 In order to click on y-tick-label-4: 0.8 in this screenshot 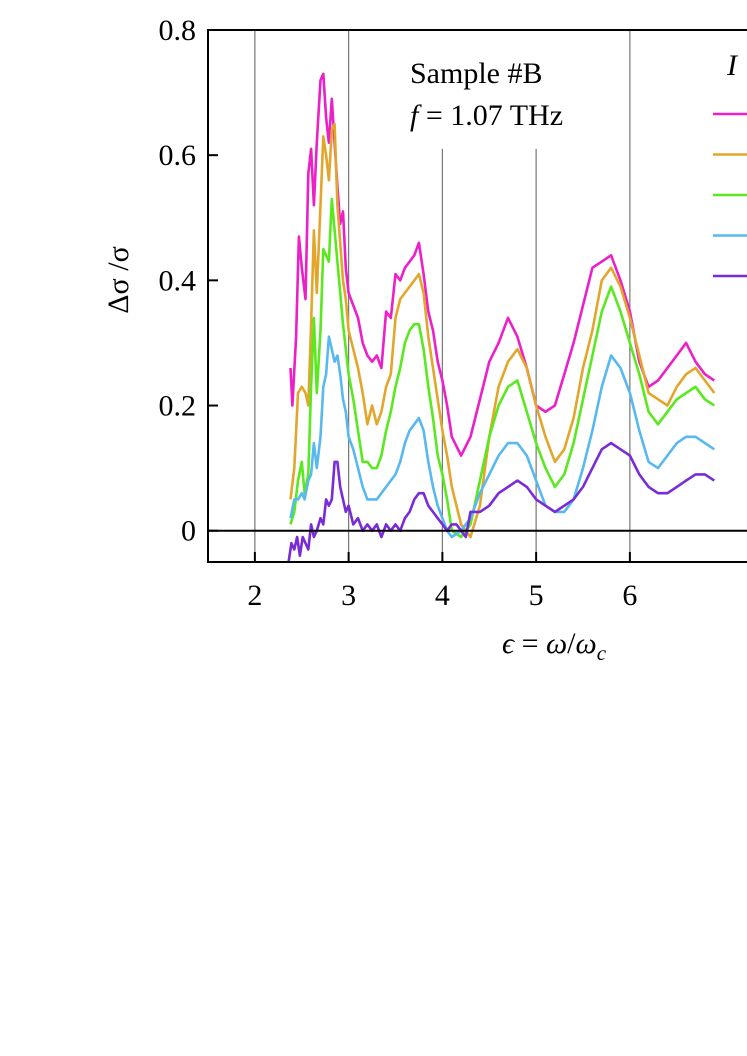, I will do `click(178, 30)`.